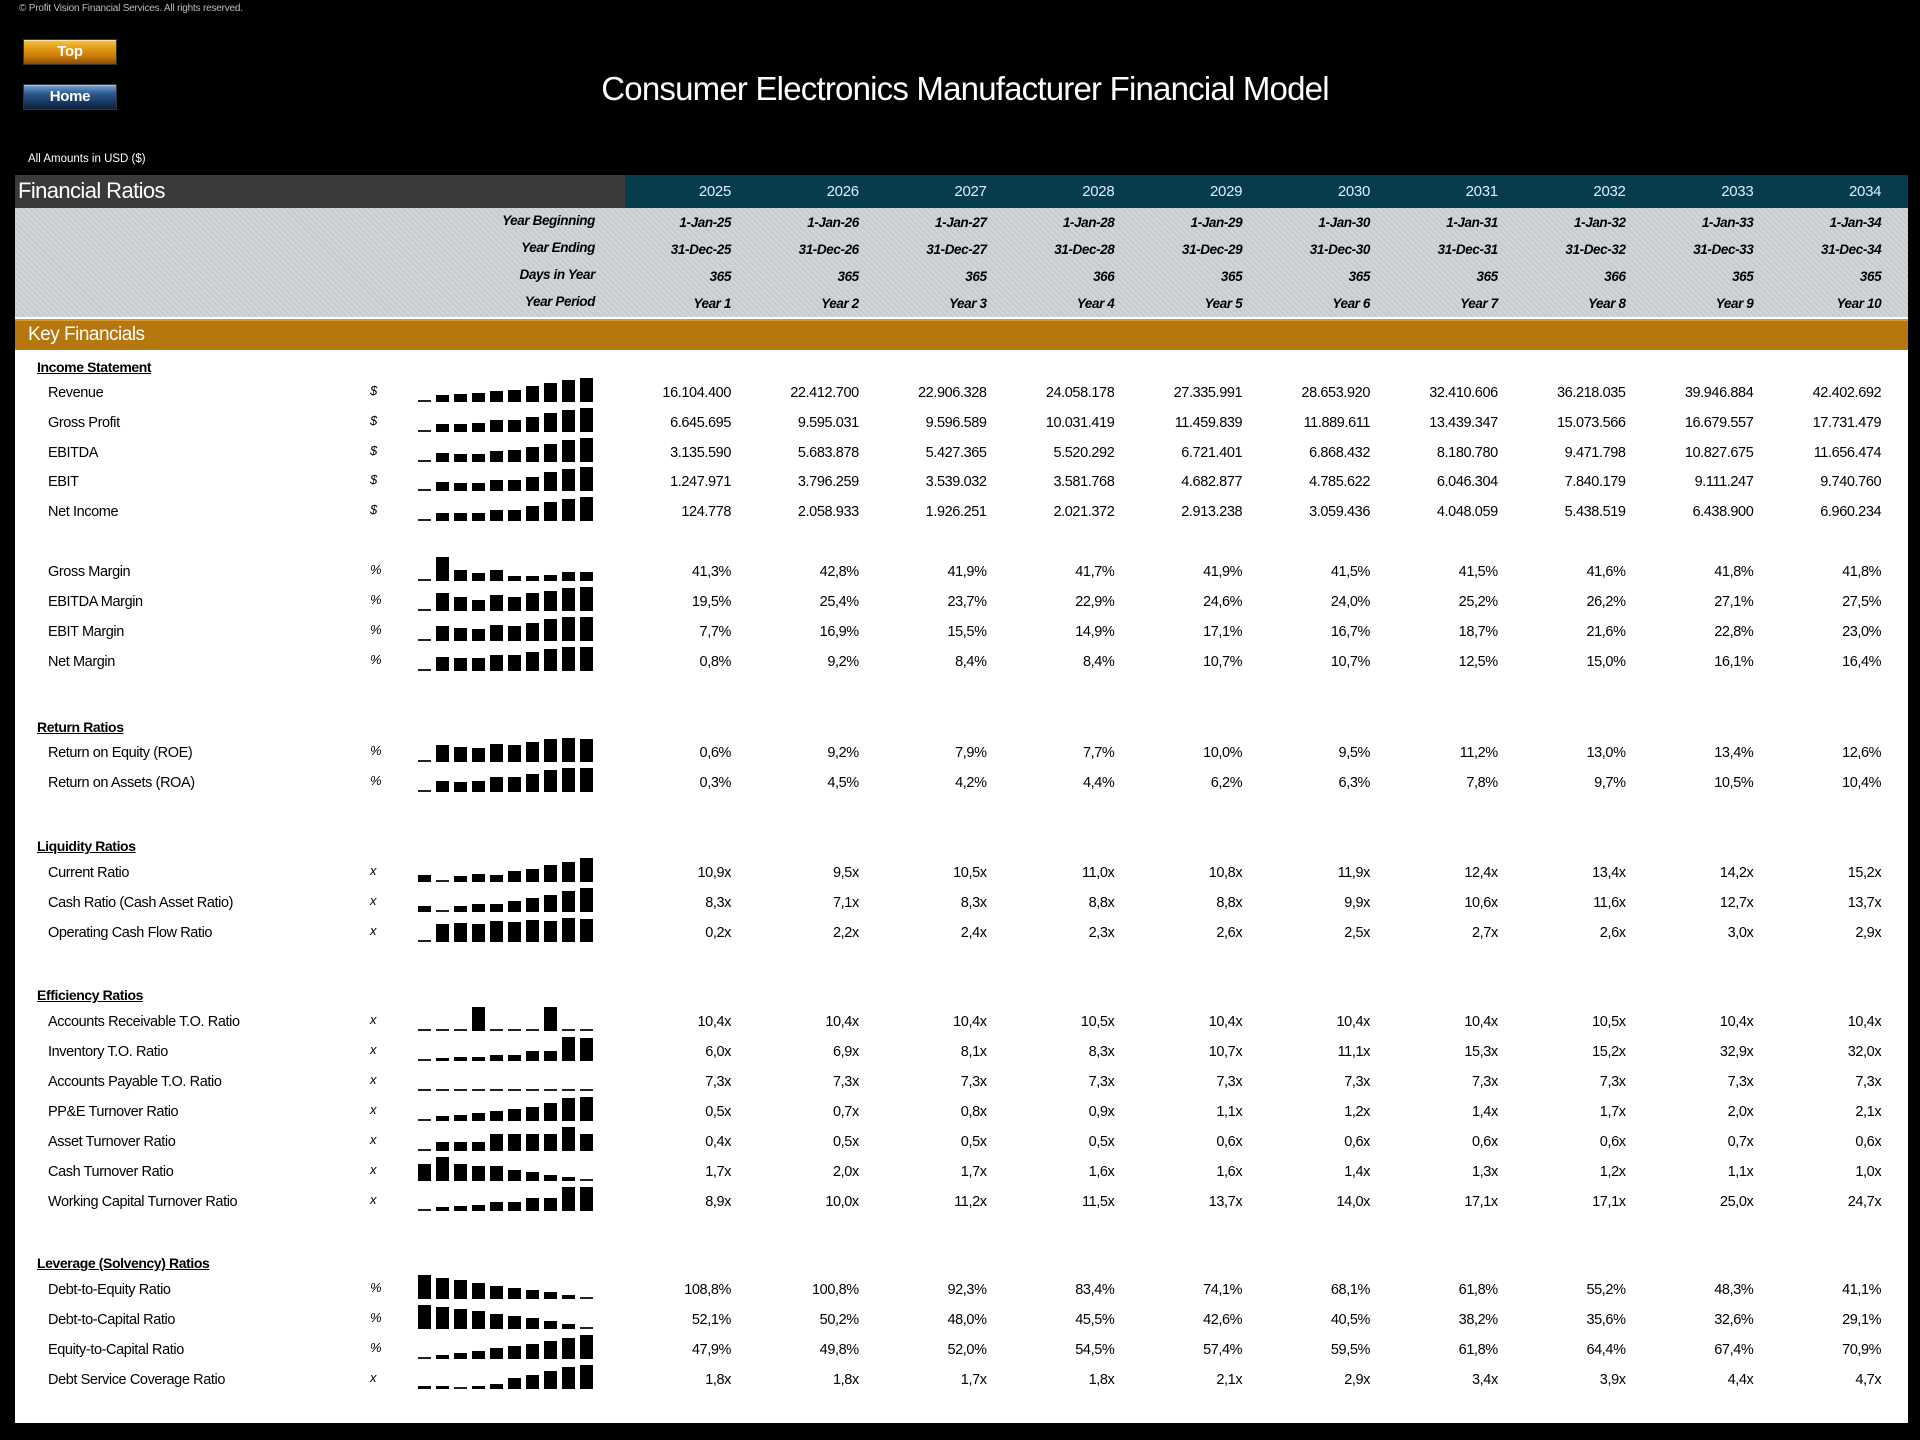  What do you see at coordinates (1606, 632) in the screenshot?
I see `cell-ebit-margin: 21,6%` at bounding box center [1606, 632].